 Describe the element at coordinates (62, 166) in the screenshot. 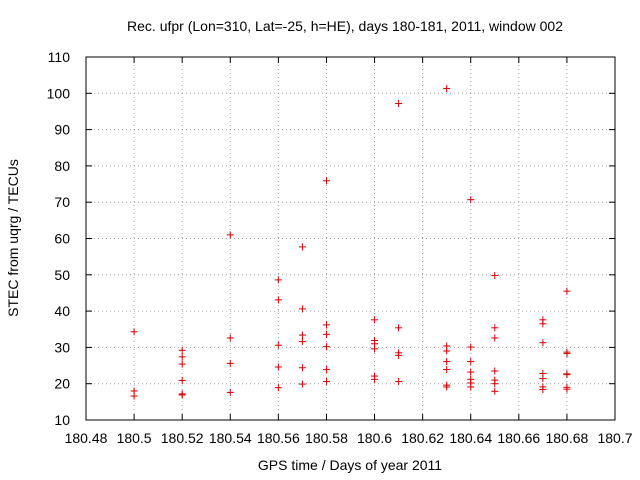

I see `y-tick-label: 80` at that location.